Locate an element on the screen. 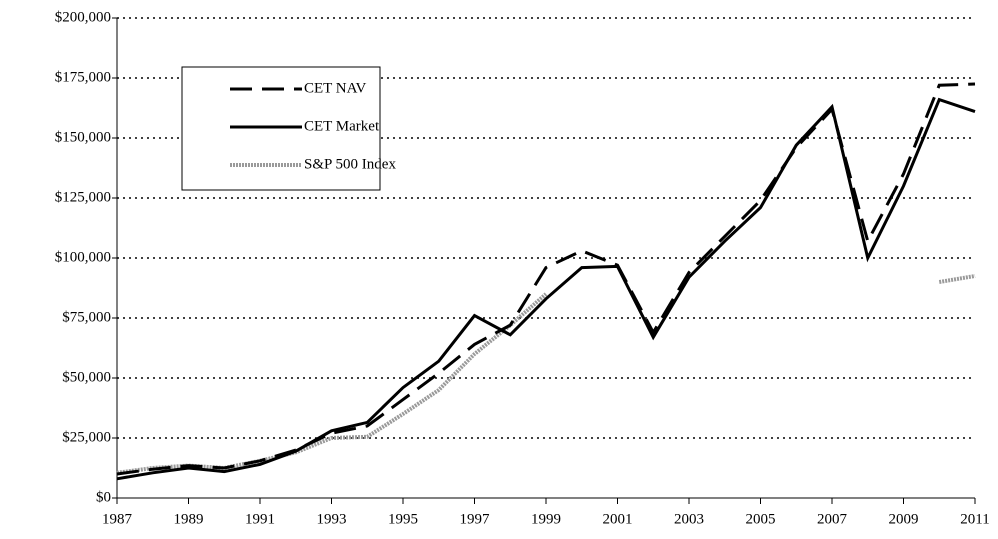 This screenshot has width=998, height=539. y-tick-label: $125,000 is located at coordinates (83, 197).